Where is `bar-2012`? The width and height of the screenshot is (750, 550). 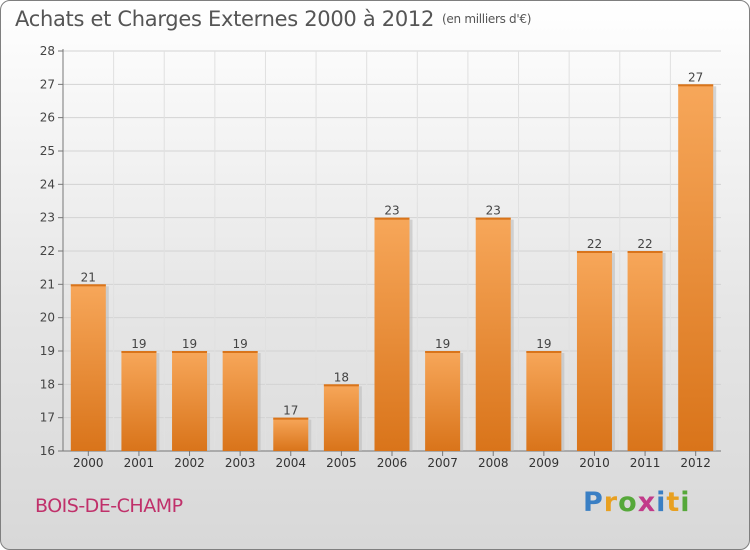
bar-2012 is located at coordinates (696, 267).